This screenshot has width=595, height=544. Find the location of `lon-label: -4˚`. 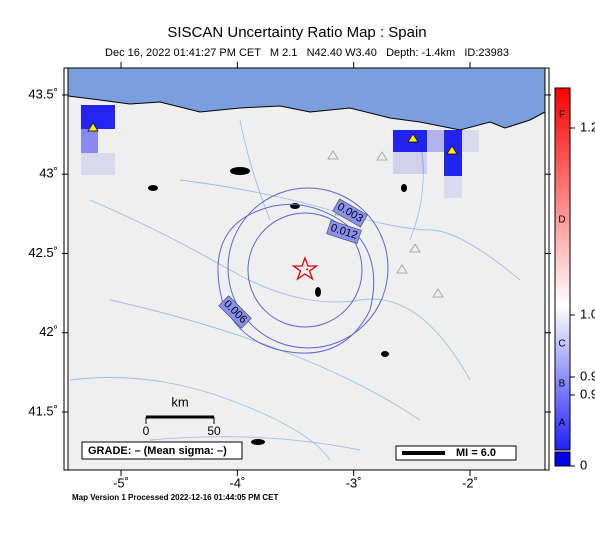

lon-label: -4˚ is located at coordinates (237, 482).